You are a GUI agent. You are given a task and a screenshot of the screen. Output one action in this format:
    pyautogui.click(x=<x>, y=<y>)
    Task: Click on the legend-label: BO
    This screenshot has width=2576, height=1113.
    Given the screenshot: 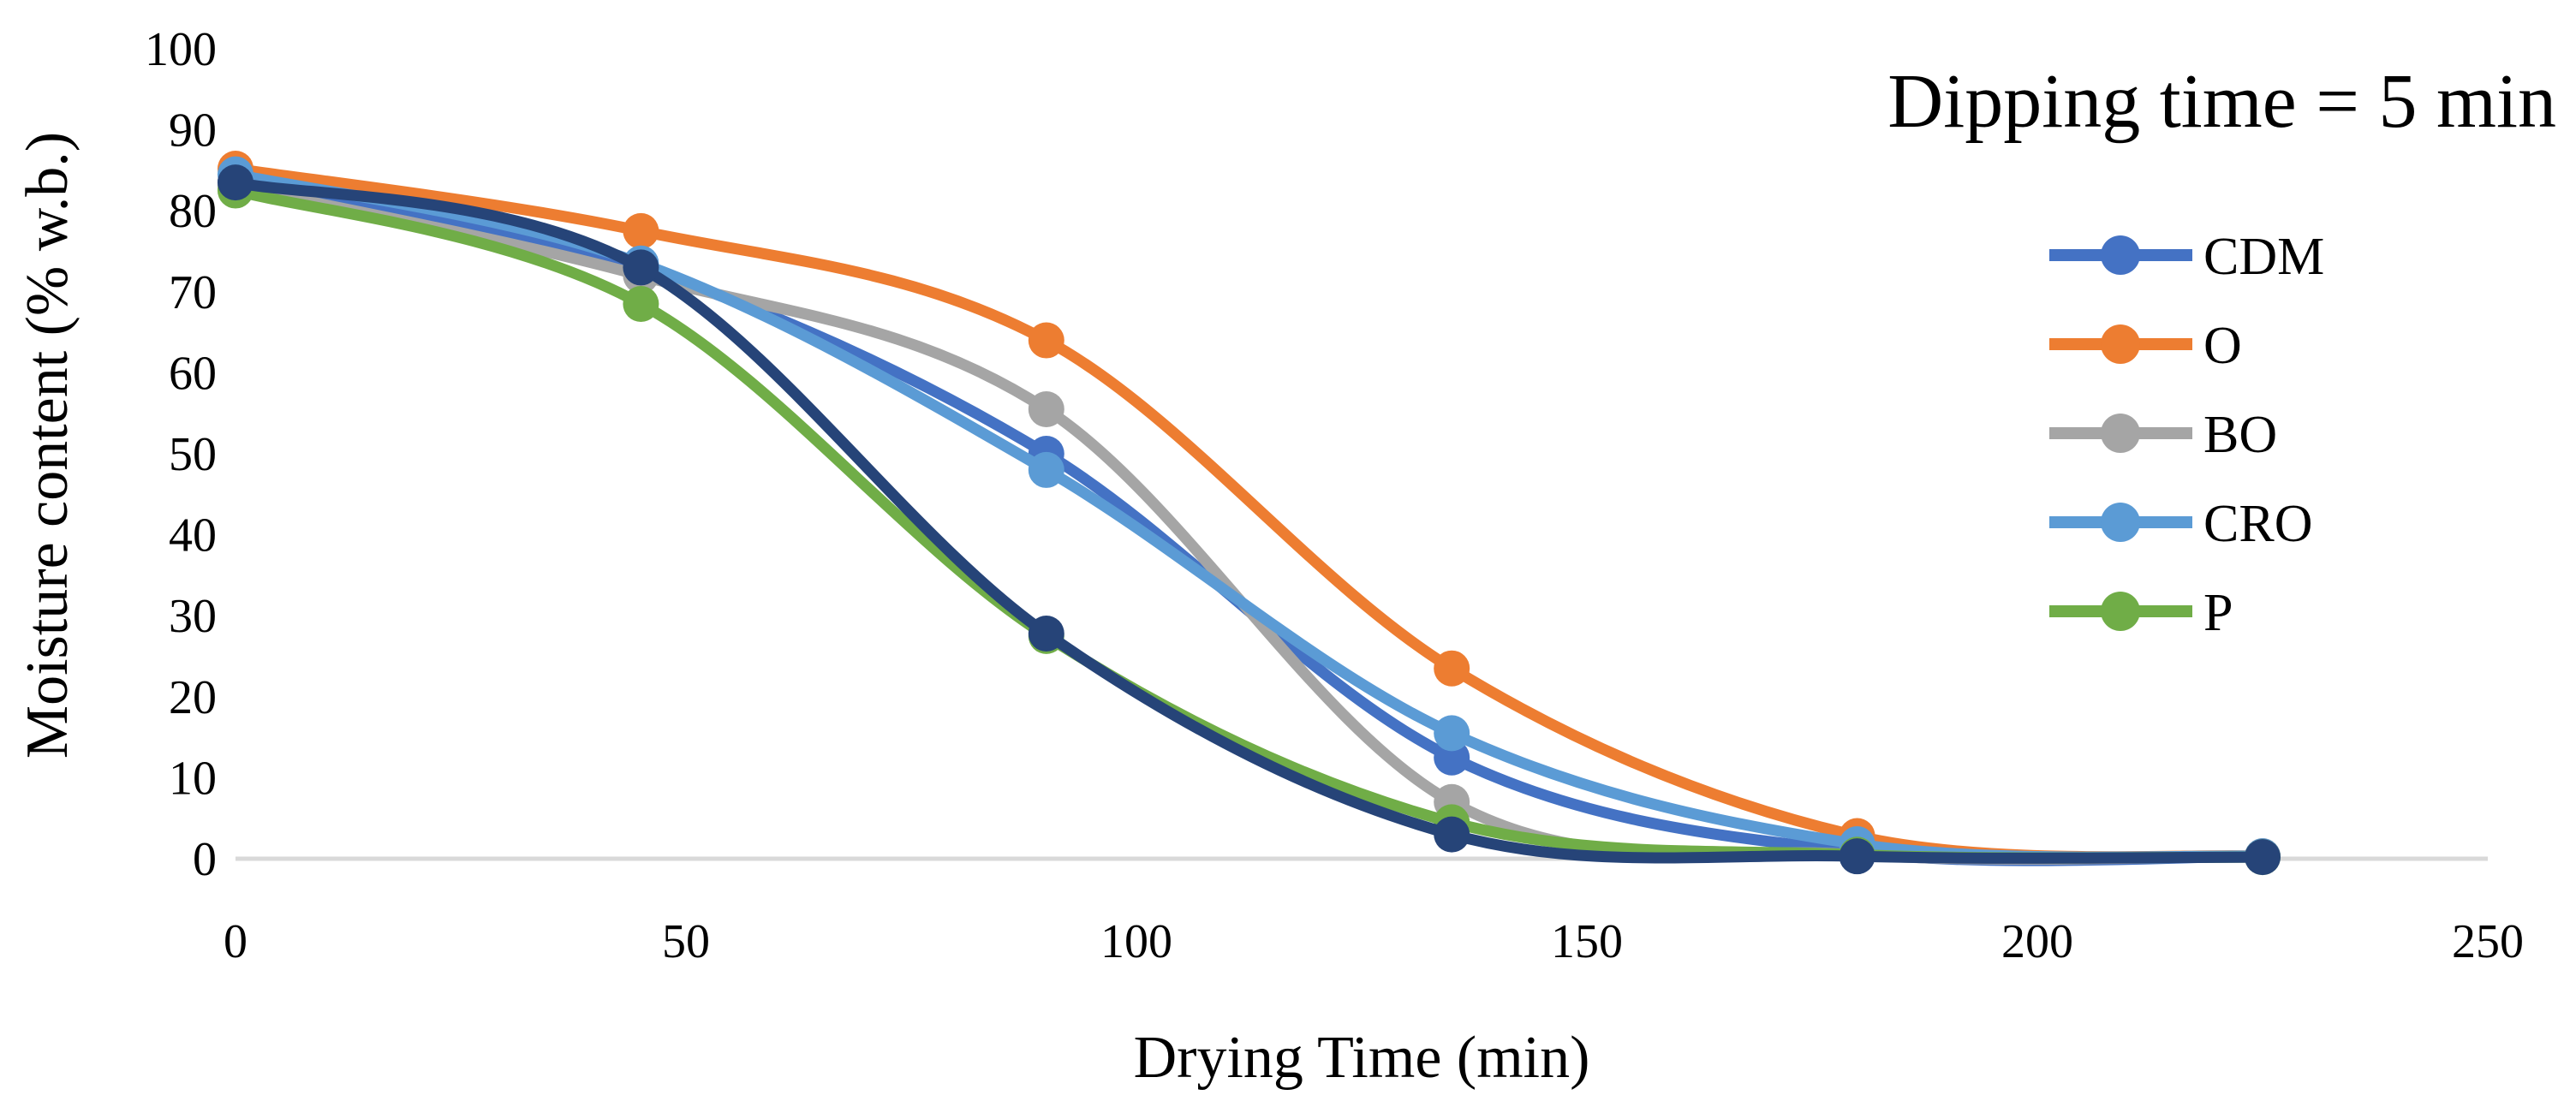 What is the action you would take?
    pyautogui.click(x=2240, y=435)
    